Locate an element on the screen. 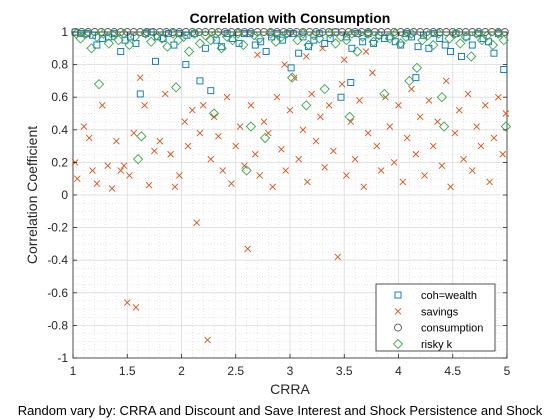 This screenshot has height=420, width=560. legend-marker is located at coordinates (398, 311).